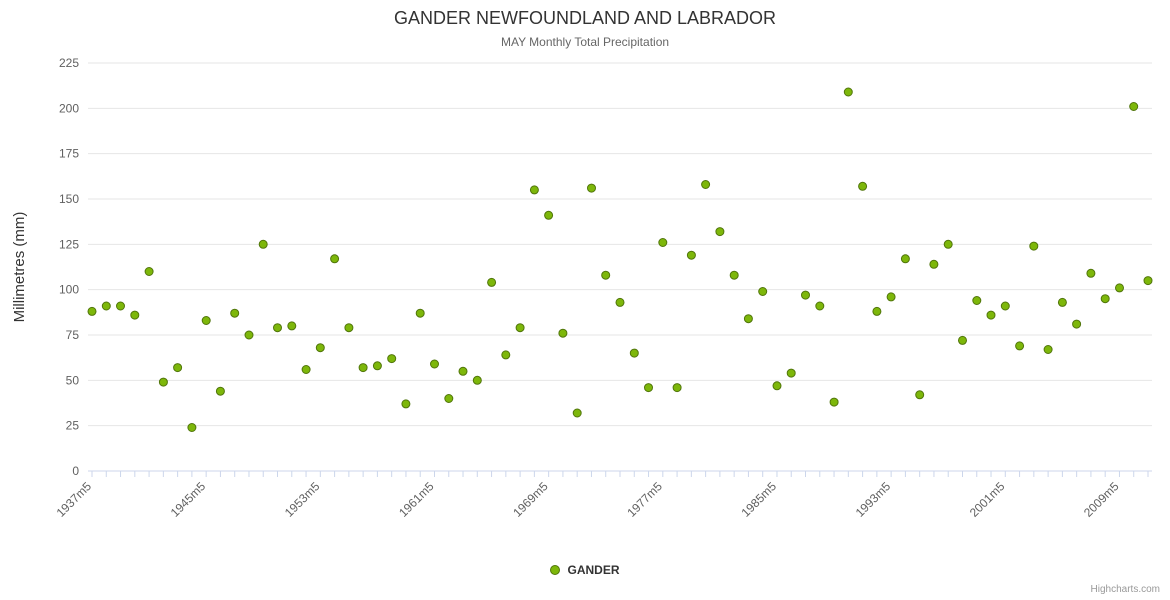 The image size is (1170, 600). What do you see at coordinates (416, 499) in the screenshot?
I see `x-tick-label: 1961m5` at bounding box center [416, 499].